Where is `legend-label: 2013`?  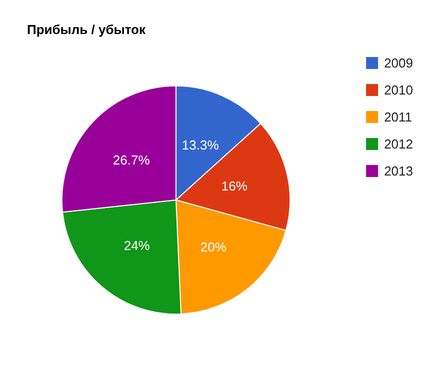
legend-label: 2013 is located at coordinates (398, 171).